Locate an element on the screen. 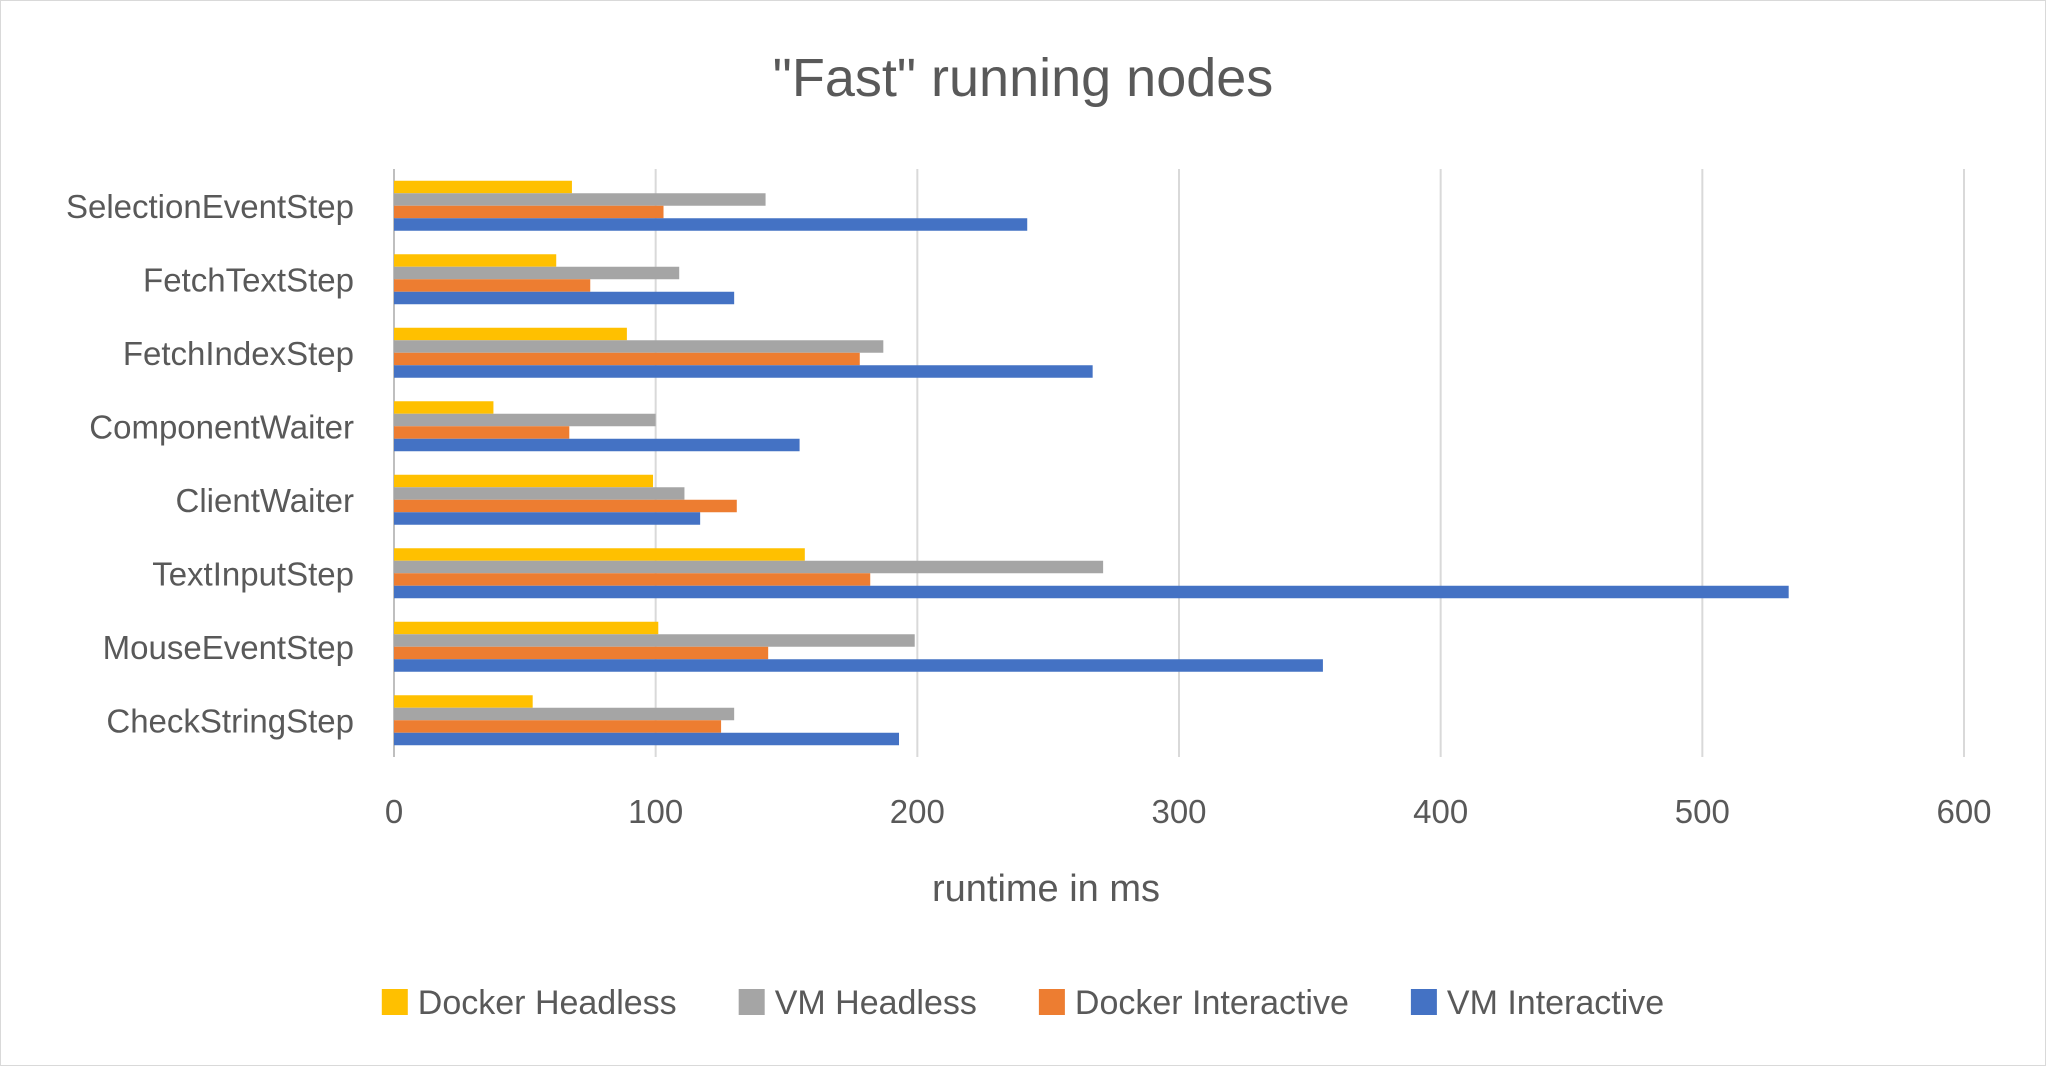 This screenshot has width=2048, height=1068. chart-title: "Fast" running nodes is located at coordinates (1023, 78).